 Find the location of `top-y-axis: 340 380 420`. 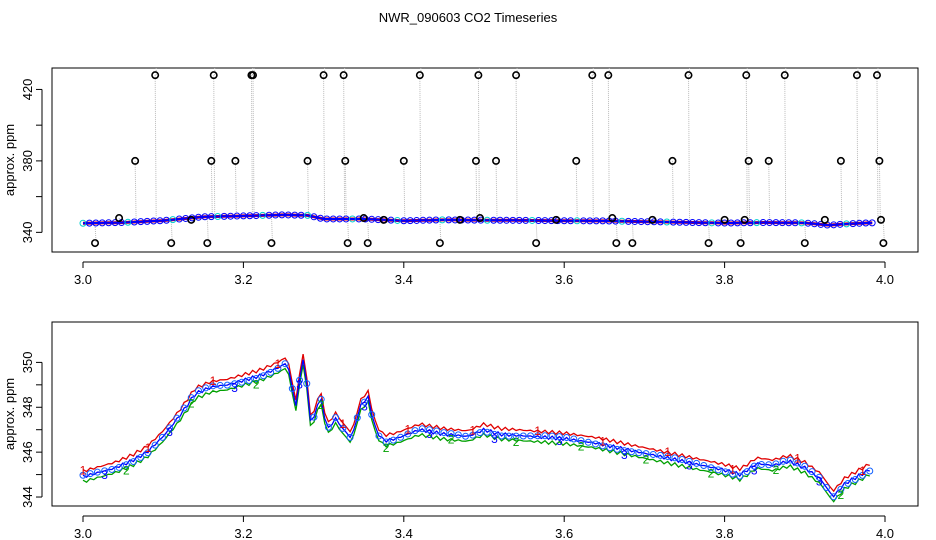

top-y-axis: 340 380 420 is located at coordinates (31, 161).